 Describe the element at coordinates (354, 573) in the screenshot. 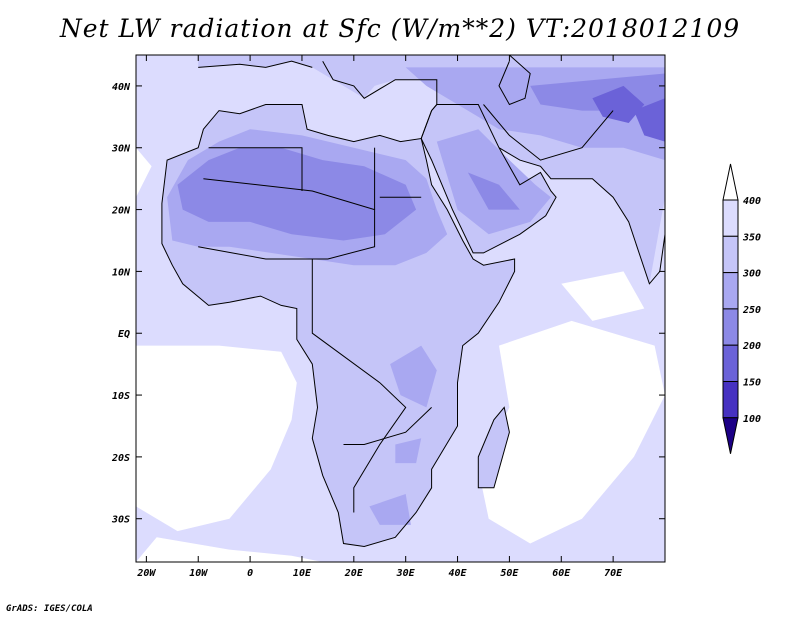

I see `longitude-tick-label: 20E` at that location.